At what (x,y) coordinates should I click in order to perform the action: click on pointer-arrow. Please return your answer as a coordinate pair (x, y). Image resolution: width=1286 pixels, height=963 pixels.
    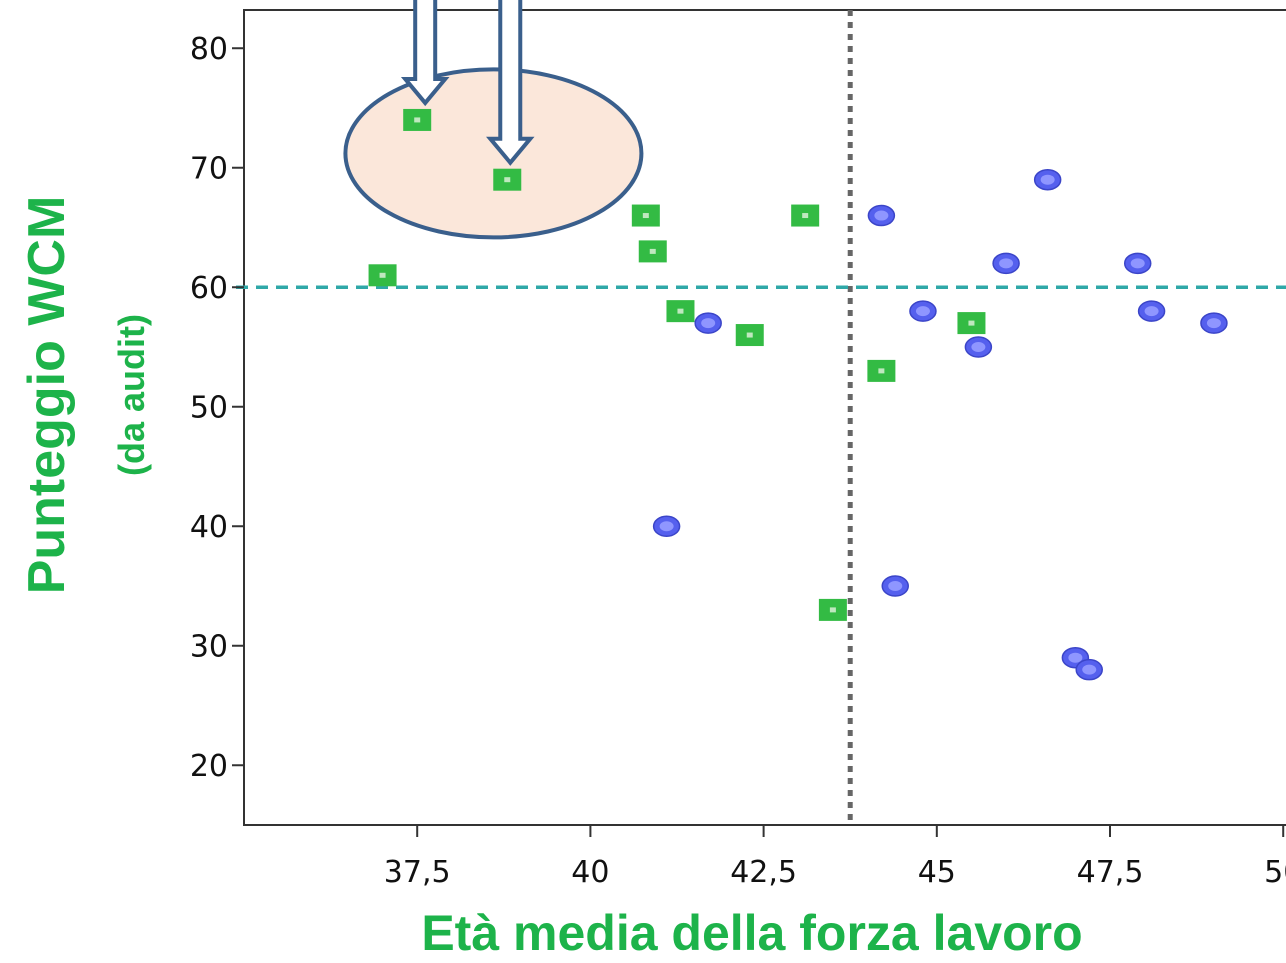
    Looking at the image, I should click on (425, 51).